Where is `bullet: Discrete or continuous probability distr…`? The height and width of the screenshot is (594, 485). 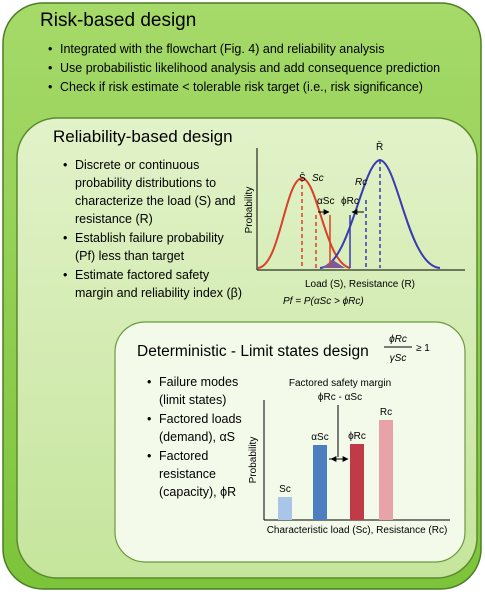 bullet: Discrete or continuous probability distr… is located at coordinates (153, 192).